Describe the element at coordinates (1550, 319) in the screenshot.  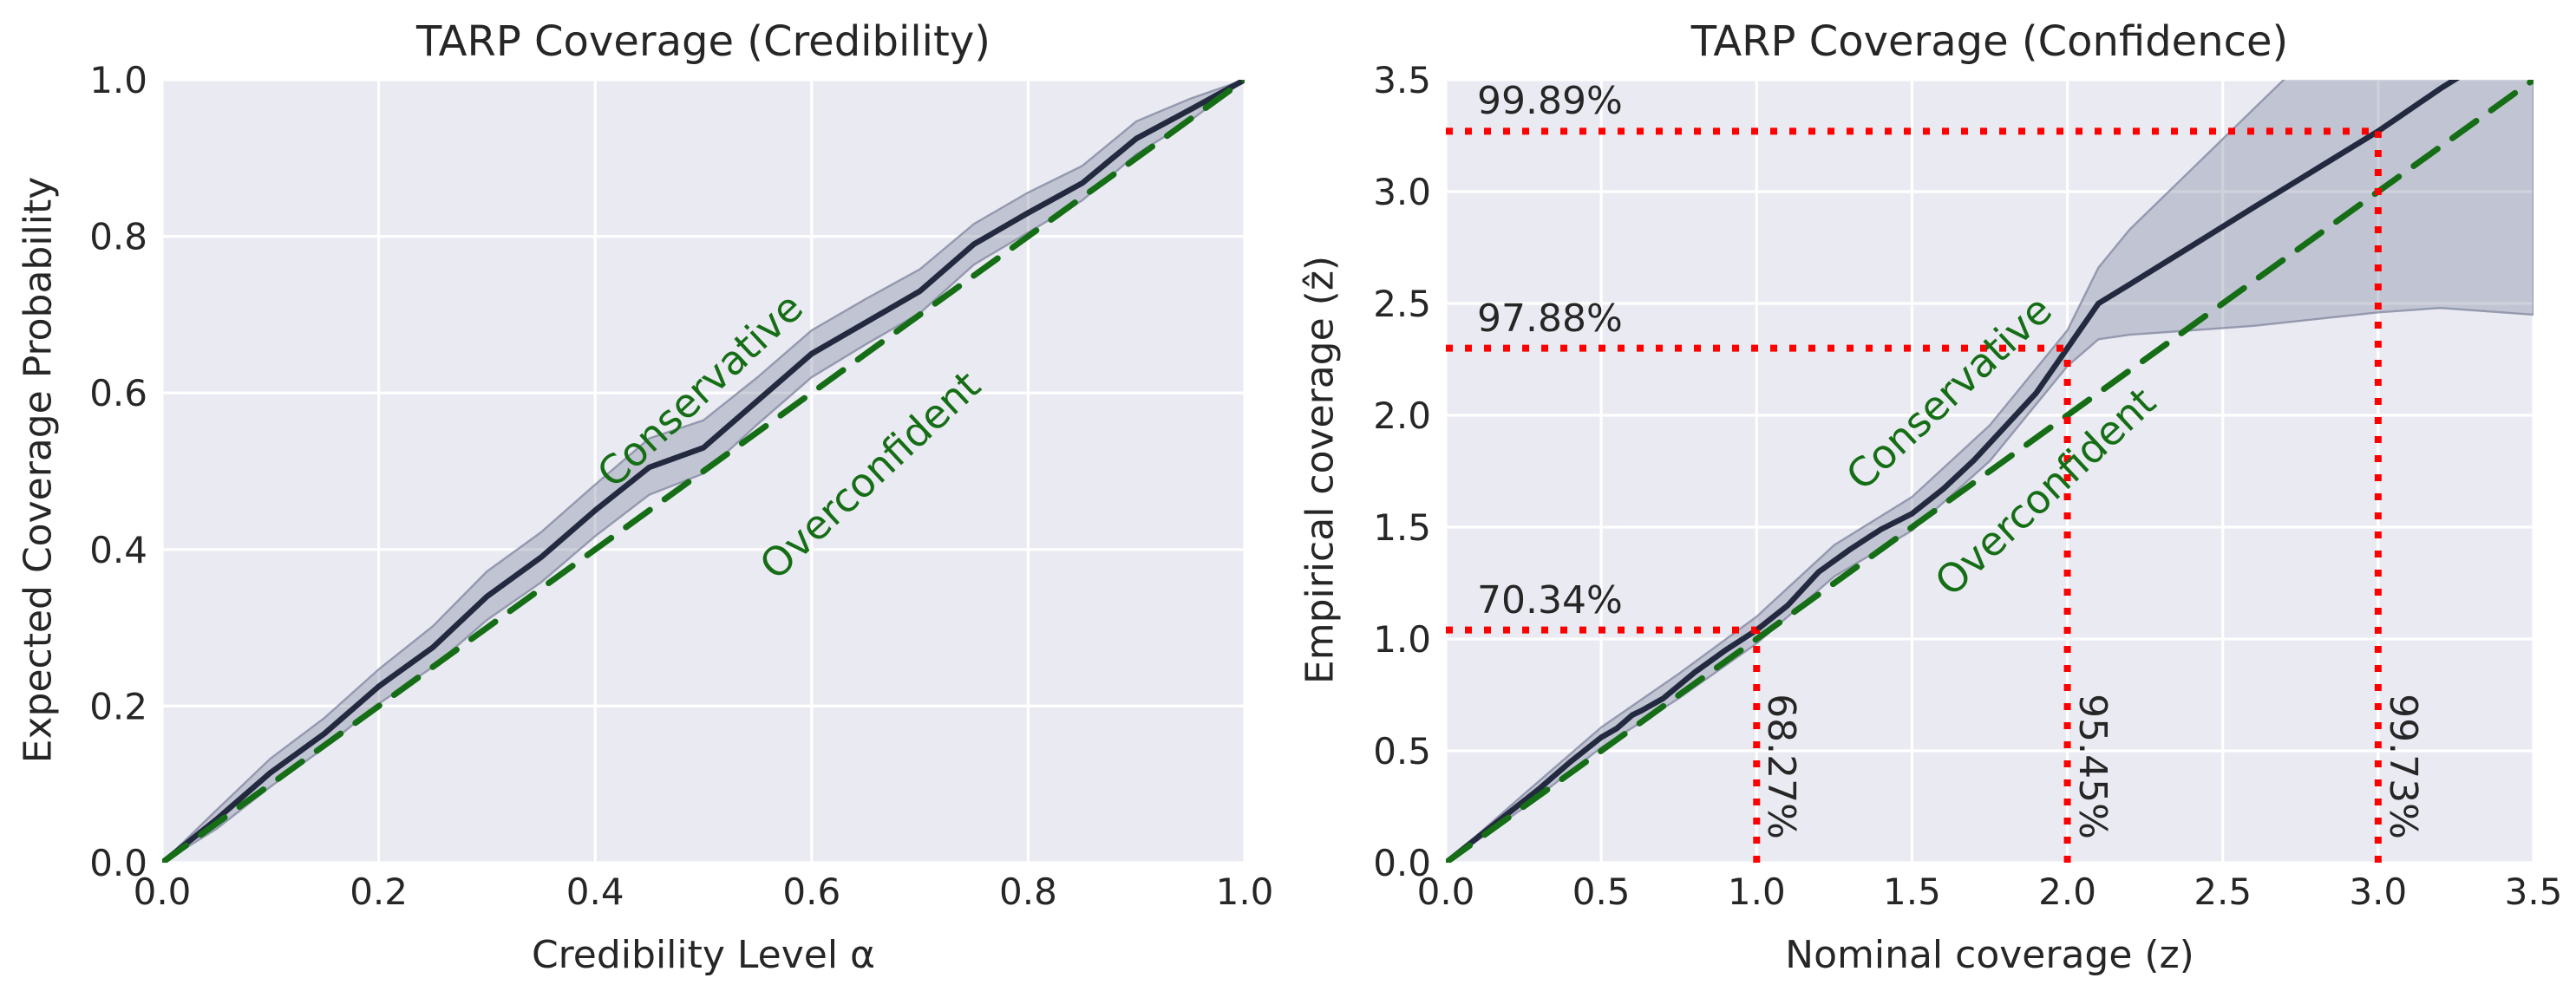
I see `guide-label-empirical-95: 97.88%` at that location.